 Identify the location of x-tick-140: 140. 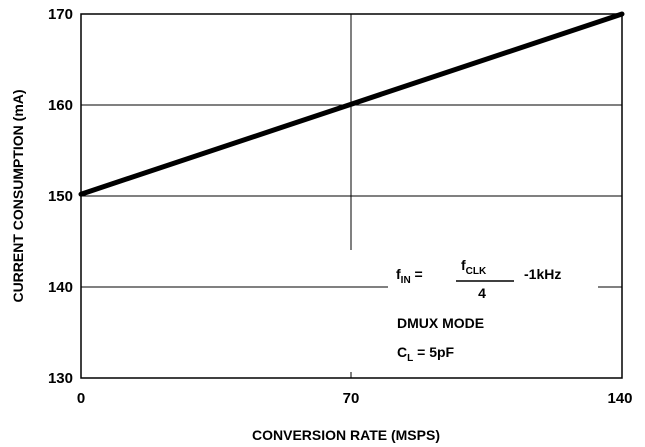
(619, 398).